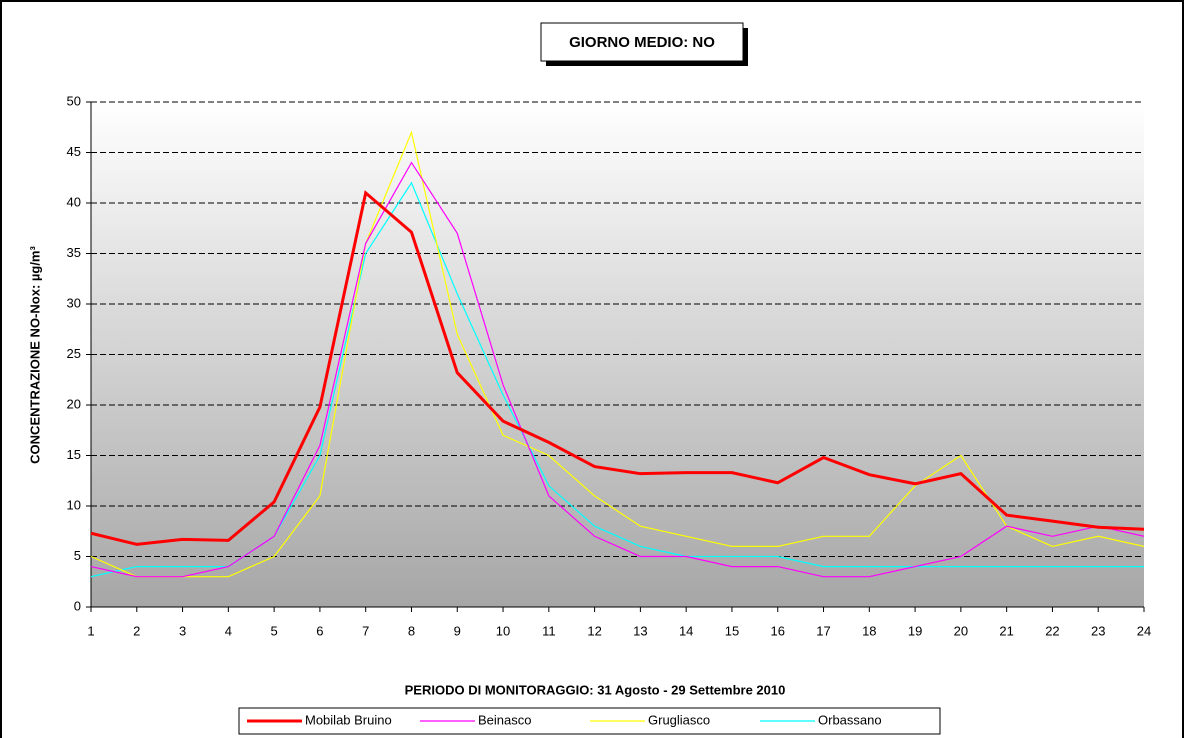  What do you see at coordinates (74, 504) in the screenshot?
I see `y-tick-label: 10` at bounding box center [74, 504].